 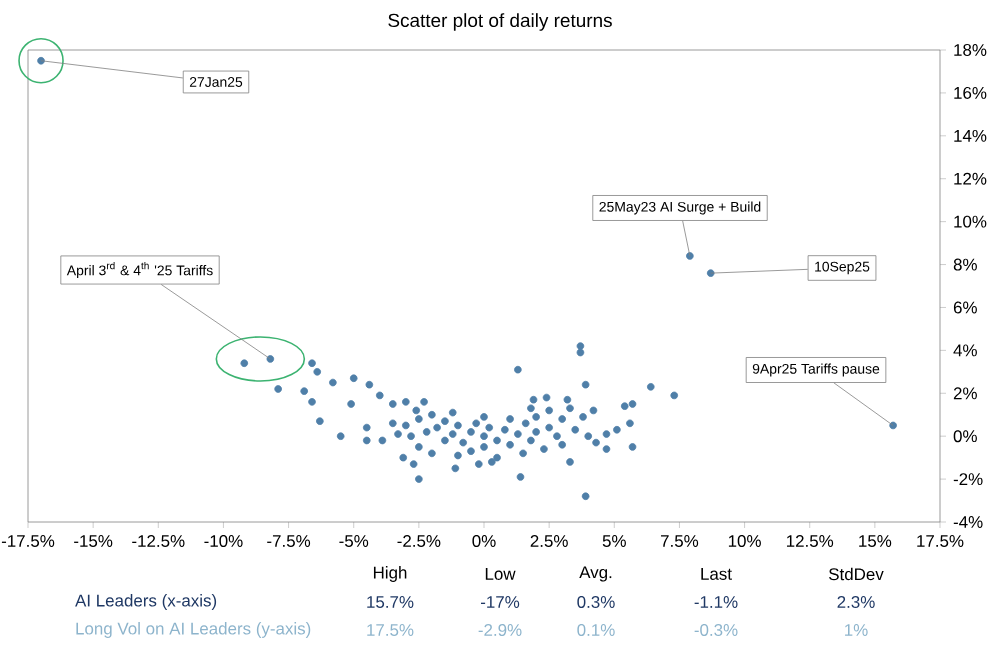 I want to click on y-tick-label: 0%, so click(x=965, y=436).